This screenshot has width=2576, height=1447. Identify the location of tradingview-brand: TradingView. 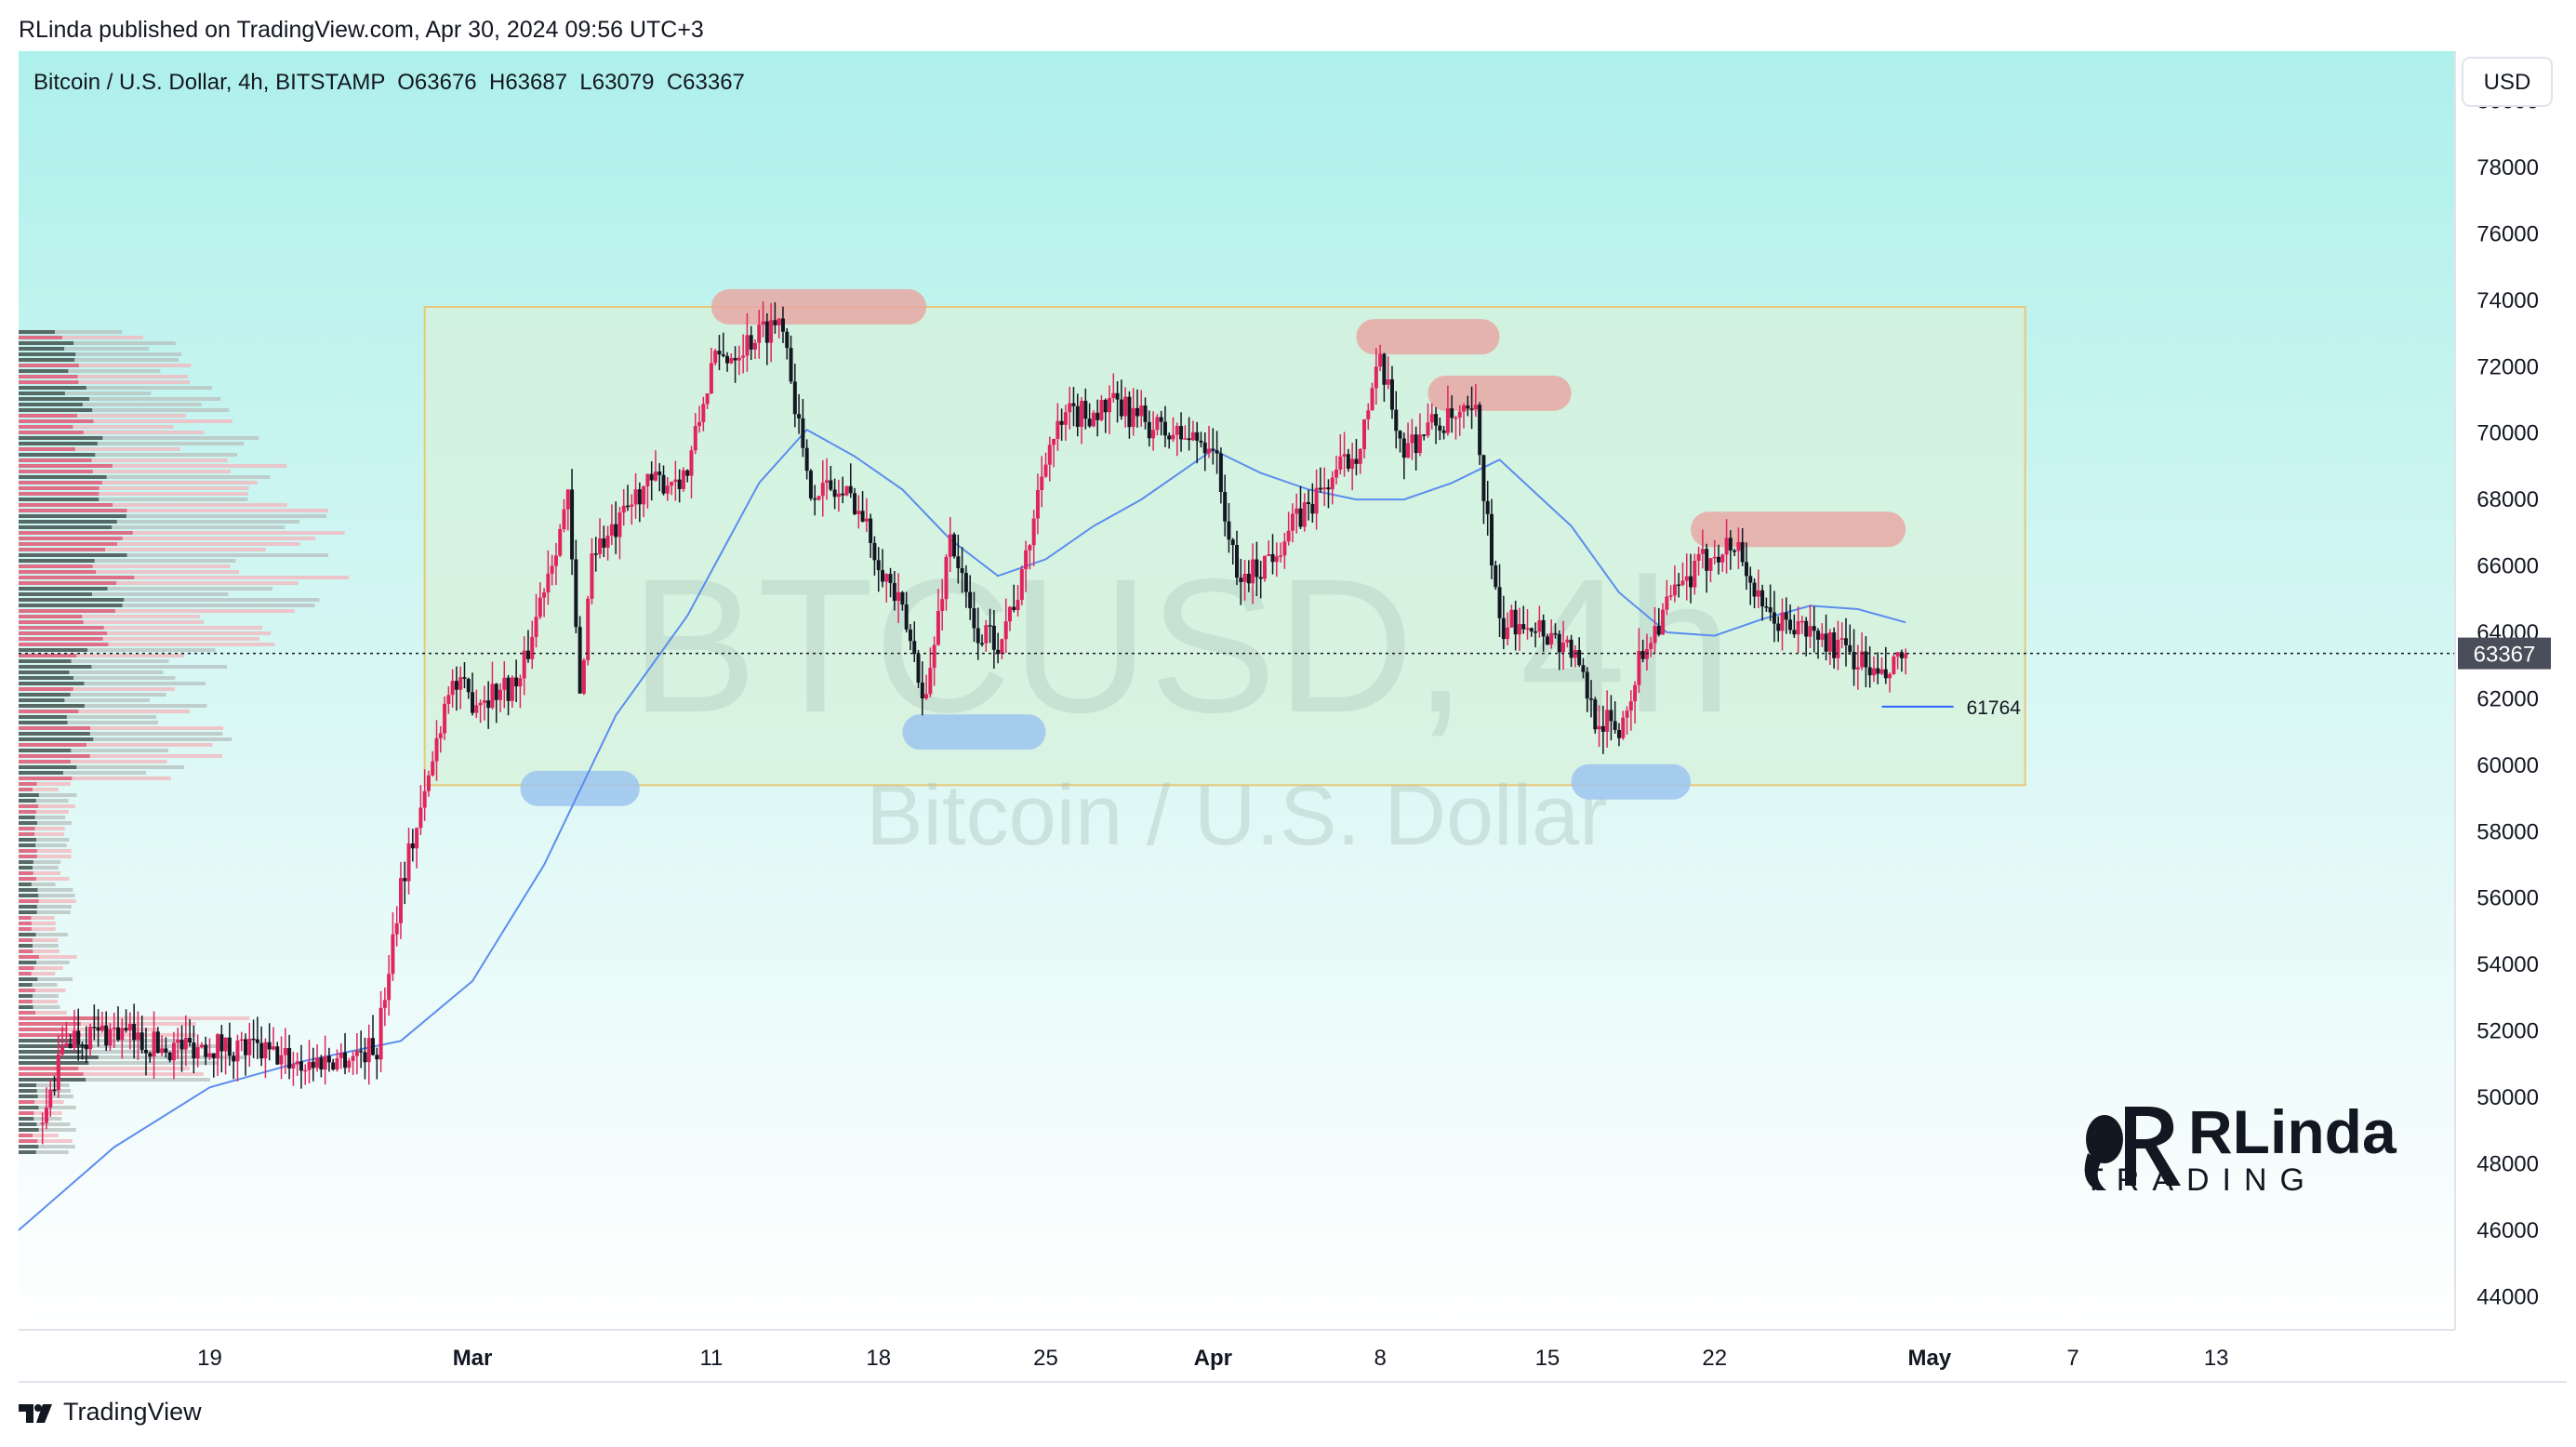
(110, 1412).